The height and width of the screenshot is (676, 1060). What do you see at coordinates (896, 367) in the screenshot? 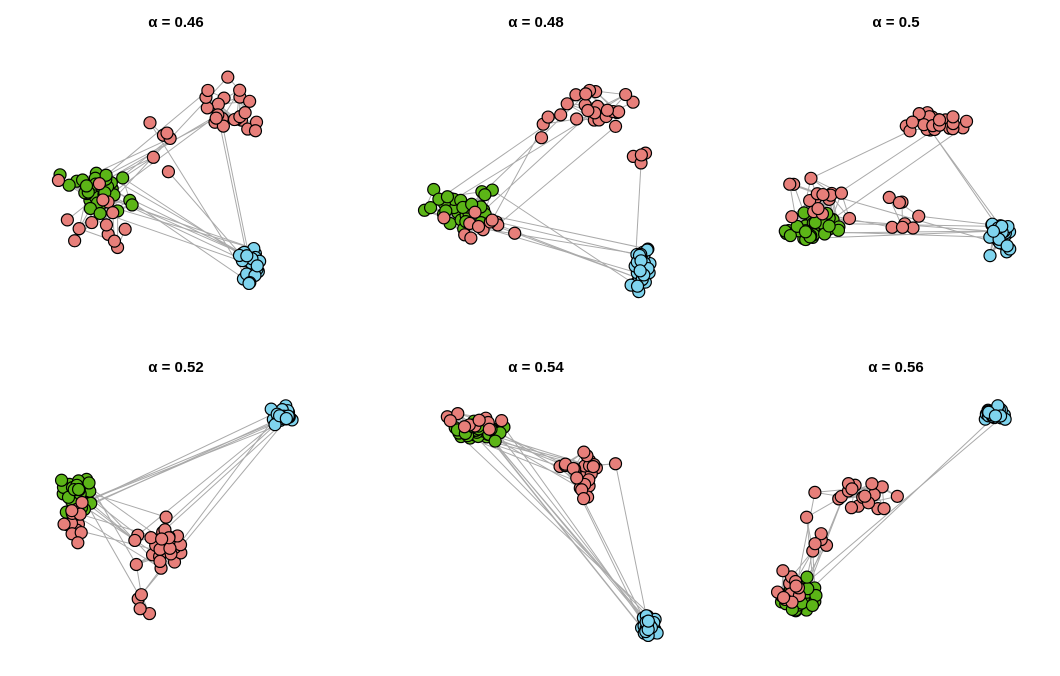
I see `panel-title: α = 0.56` at bounding box center [896, 367].